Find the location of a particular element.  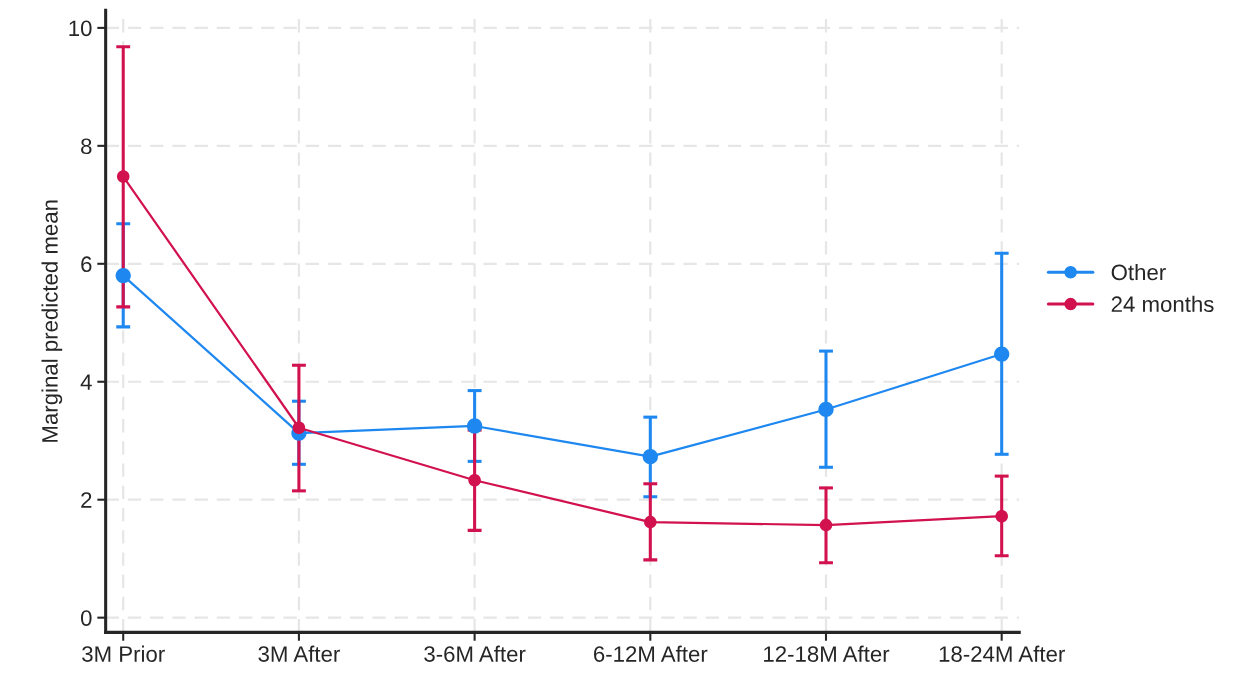

x-tick-label: 3-6M After is located at coordinates (475, 653).